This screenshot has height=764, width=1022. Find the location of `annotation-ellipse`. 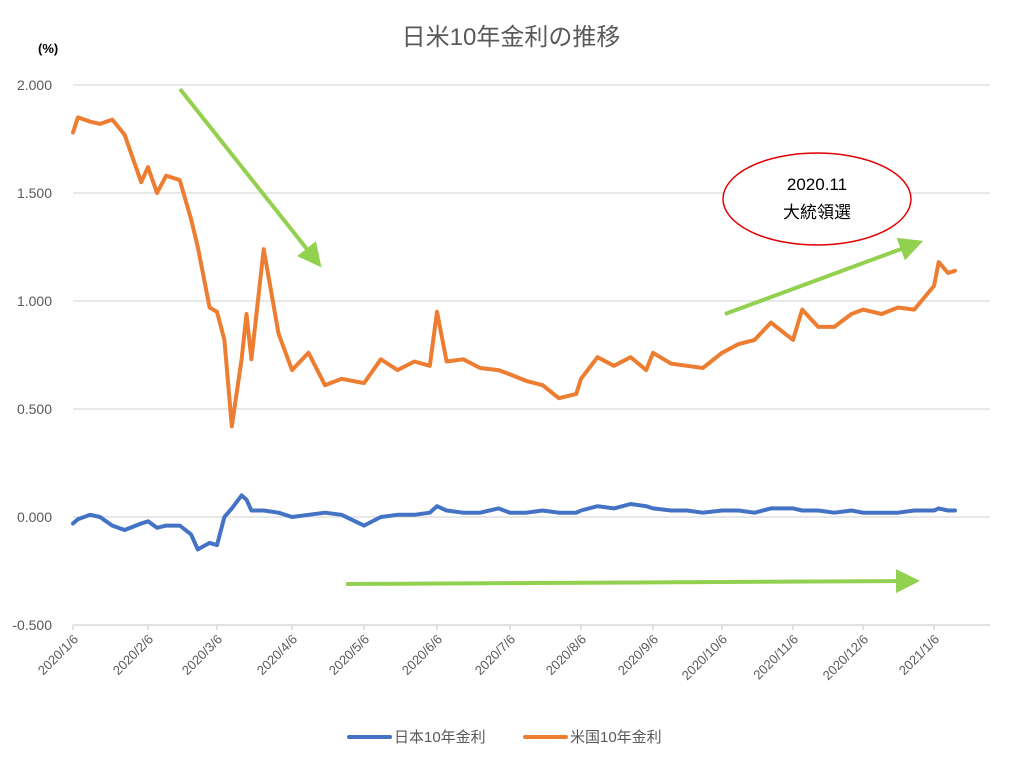

annotation-ellipse is located at coordinates (817, 199).